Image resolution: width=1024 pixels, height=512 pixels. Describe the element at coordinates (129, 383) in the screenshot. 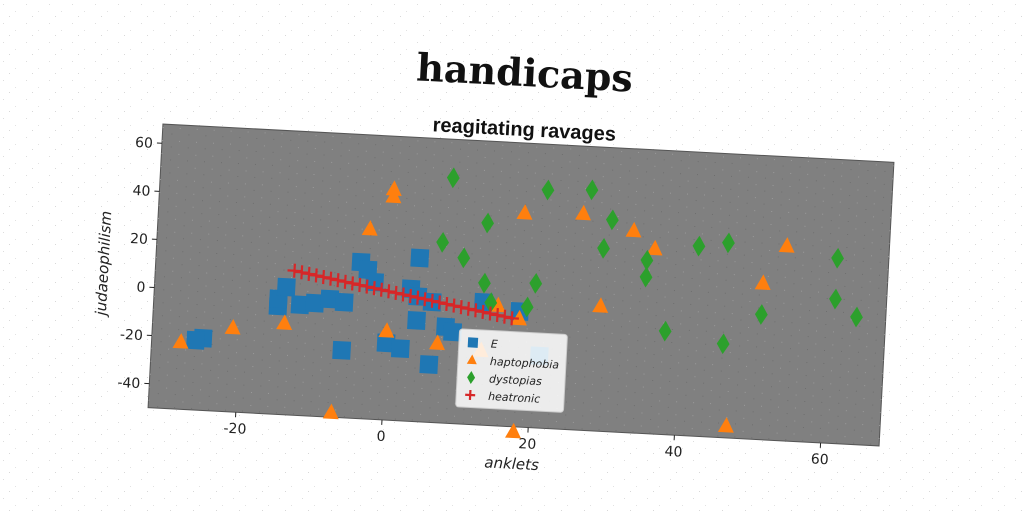

I see `y-tick-label: -40` at that location.